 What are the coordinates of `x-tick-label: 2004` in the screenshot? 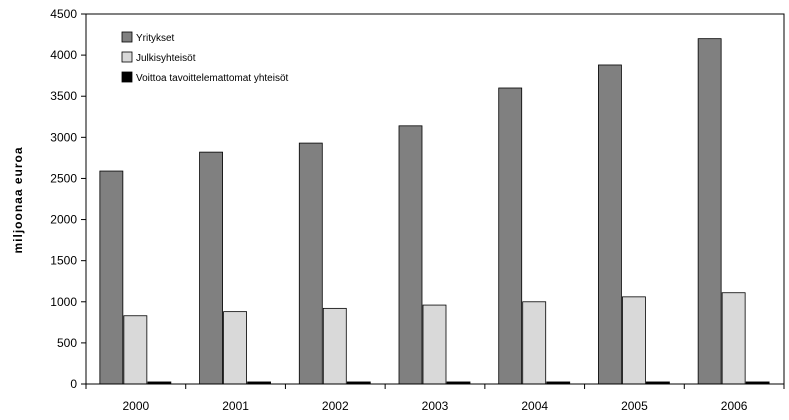 It's located at (534, 406).